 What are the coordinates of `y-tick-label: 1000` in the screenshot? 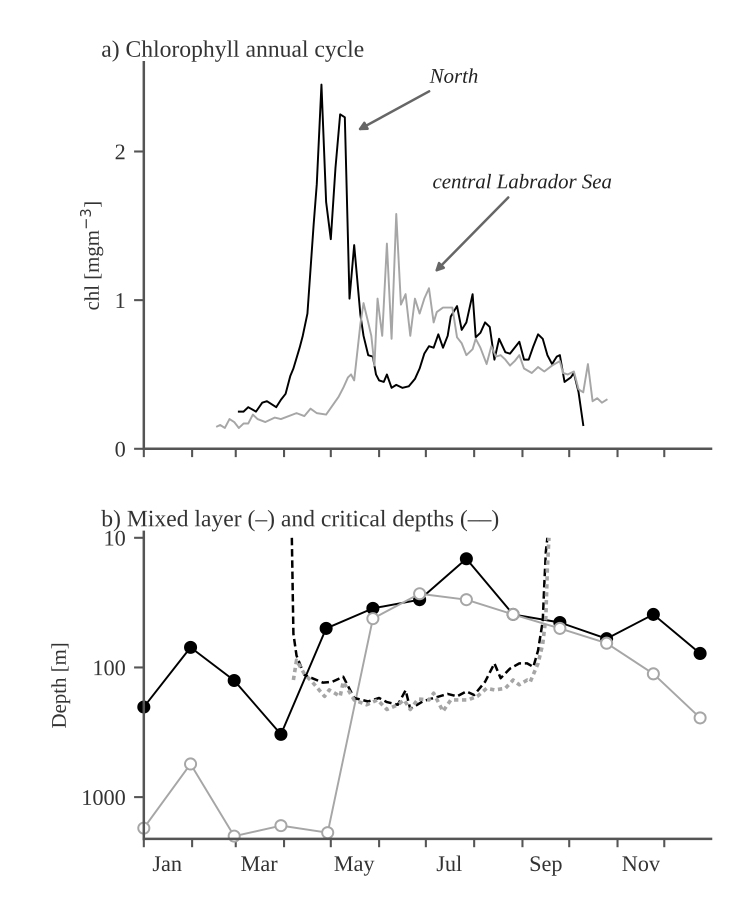 It's located at (104, 798).